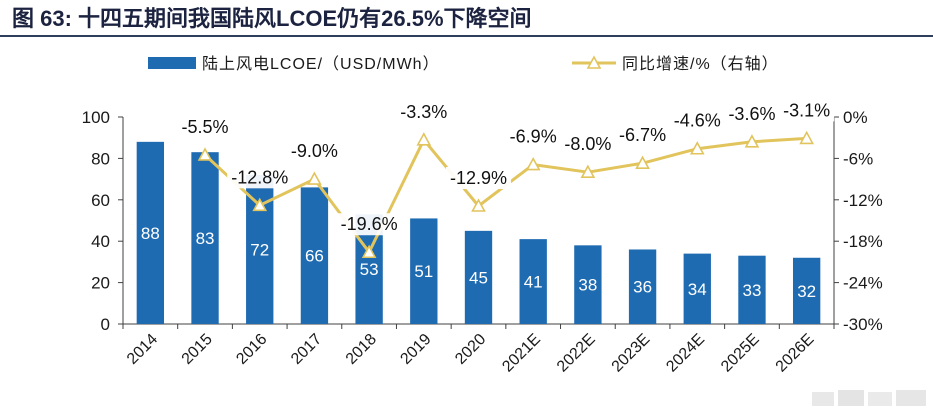  Describe the element at coordinates (100, 200) in the screenshot. I see `y-left-tick-label: 60` at that location.